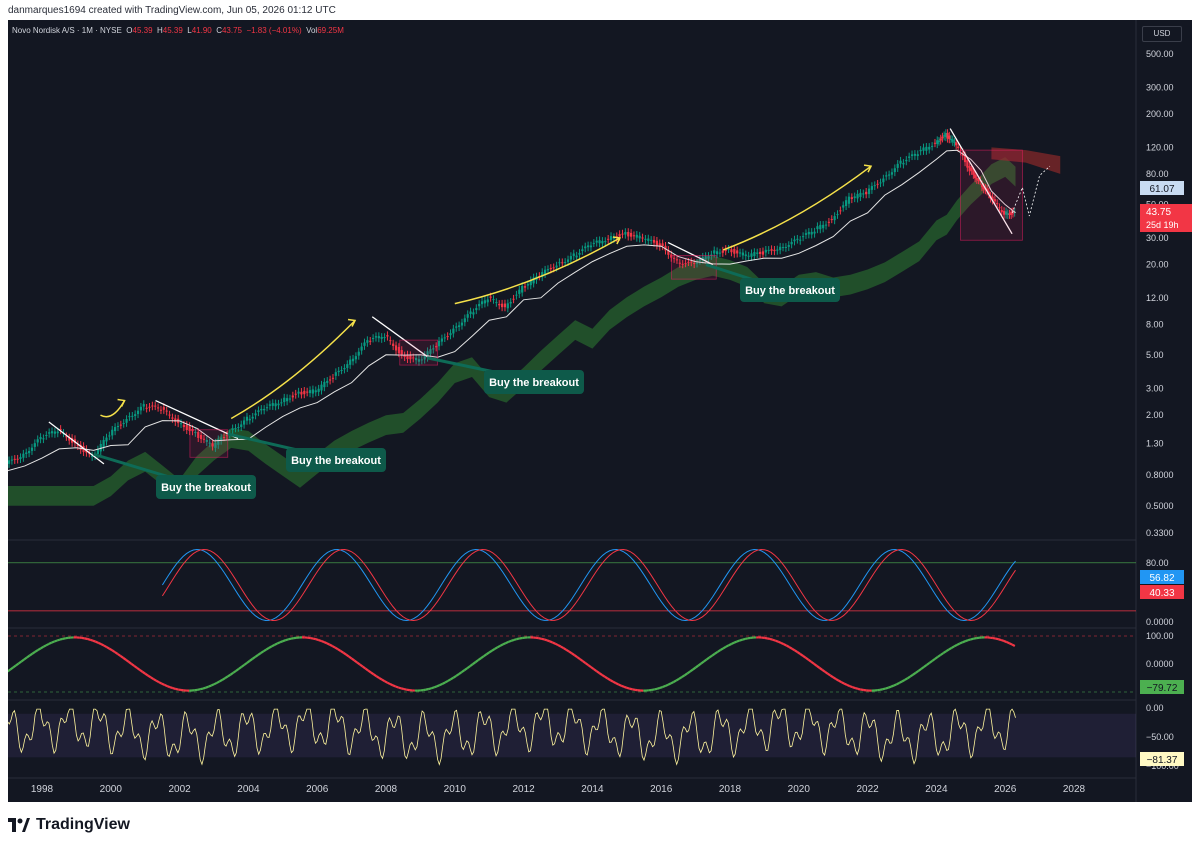  Describe the element at coordinates (386, 789) in the screenshot. I see `time-tick-label: 2008` at that location.